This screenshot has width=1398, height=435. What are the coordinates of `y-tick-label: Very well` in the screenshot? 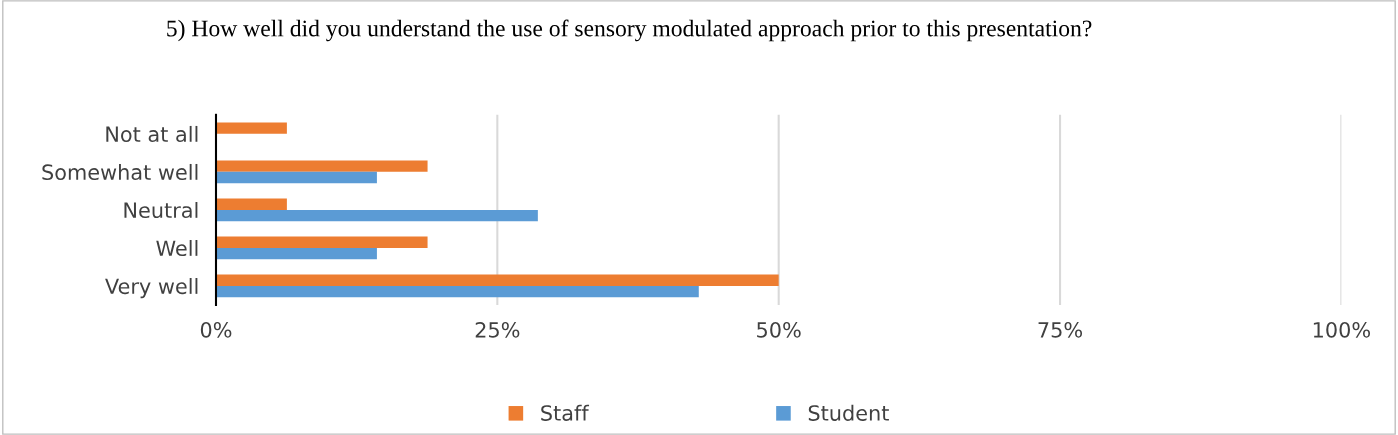 It's located at (151, 288).